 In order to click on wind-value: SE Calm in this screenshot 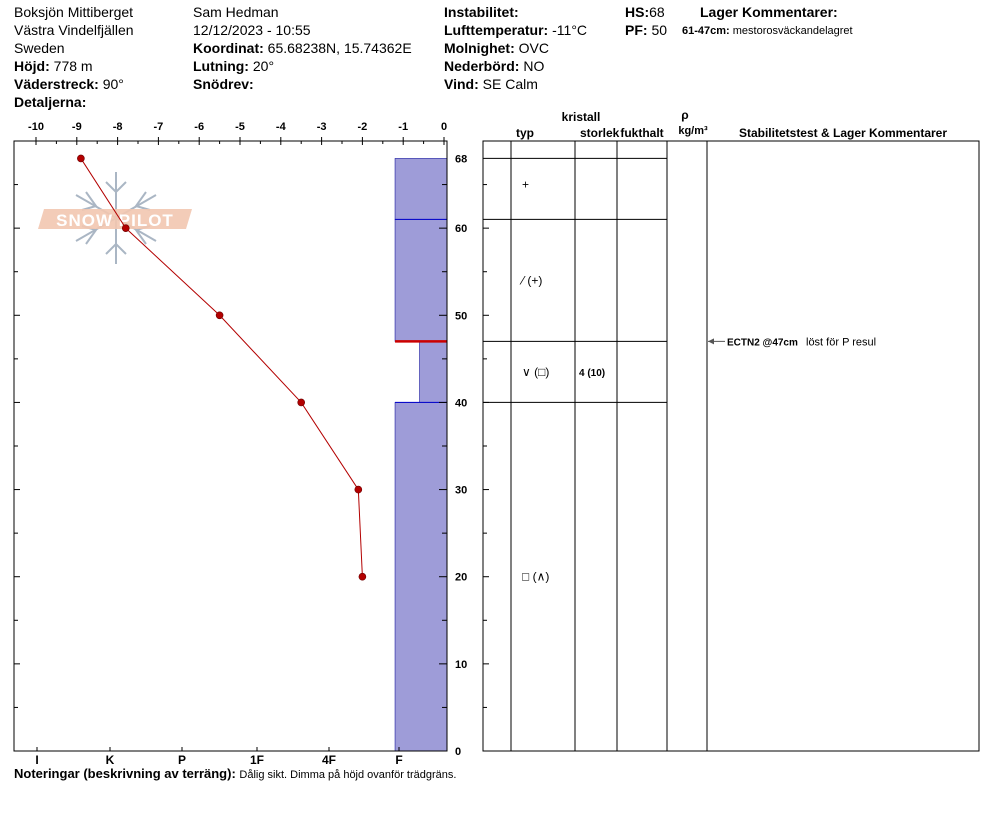, I will do `click(510, 84)`.